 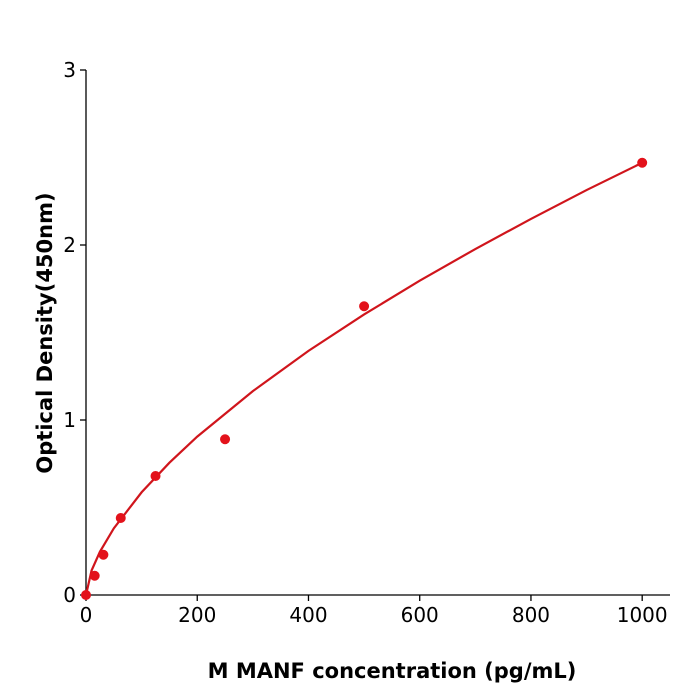 What do you see at coordinates (531, 615) in the screenshot?
I see `x-tick-label: 800` at bounding box center [531, 615].